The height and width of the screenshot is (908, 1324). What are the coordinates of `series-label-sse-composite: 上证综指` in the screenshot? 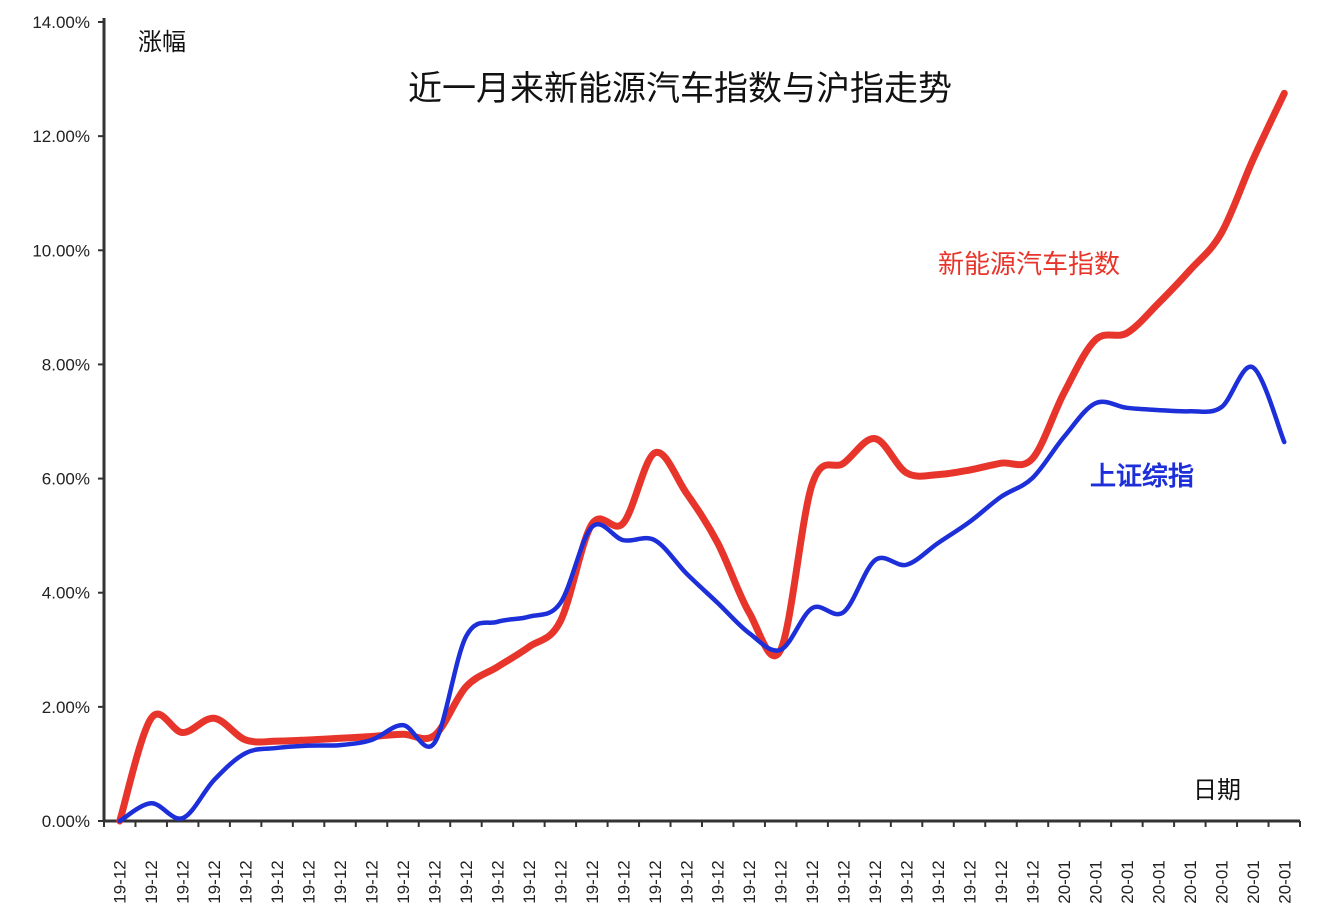 It's located at (1142, 476).